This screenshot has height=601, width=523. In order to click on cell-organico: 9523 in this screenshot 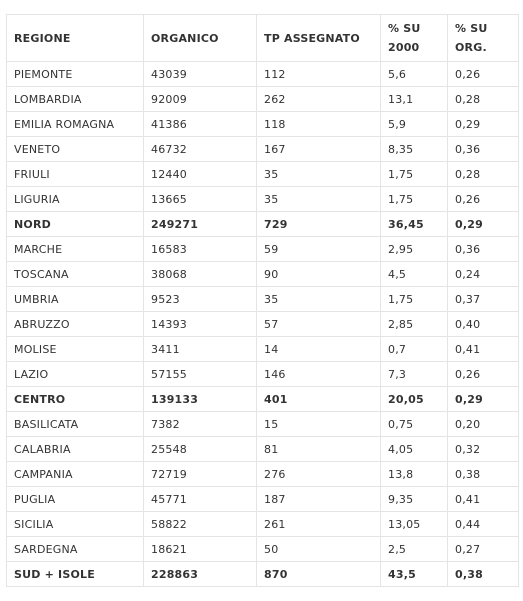, I will do `click(200, 299)`.